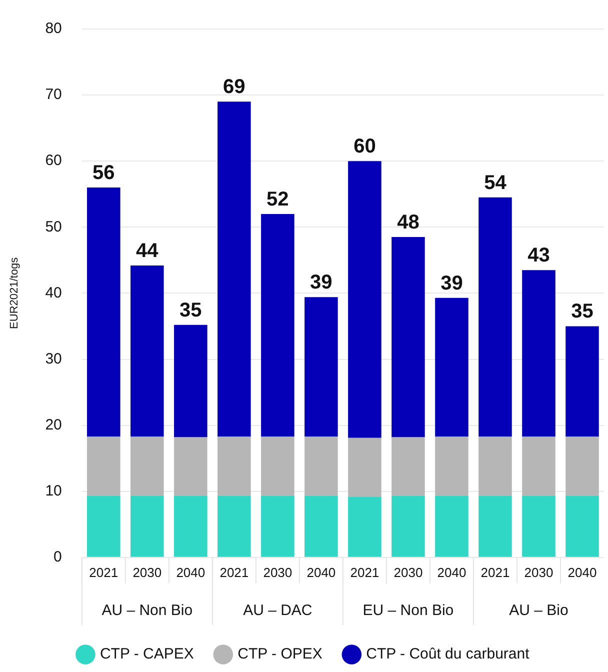 This screenshot has height=672, width=608. Describe the element at coordinates (53, 227) in the screenshot. I see `y-tick-label: 50` at that location.